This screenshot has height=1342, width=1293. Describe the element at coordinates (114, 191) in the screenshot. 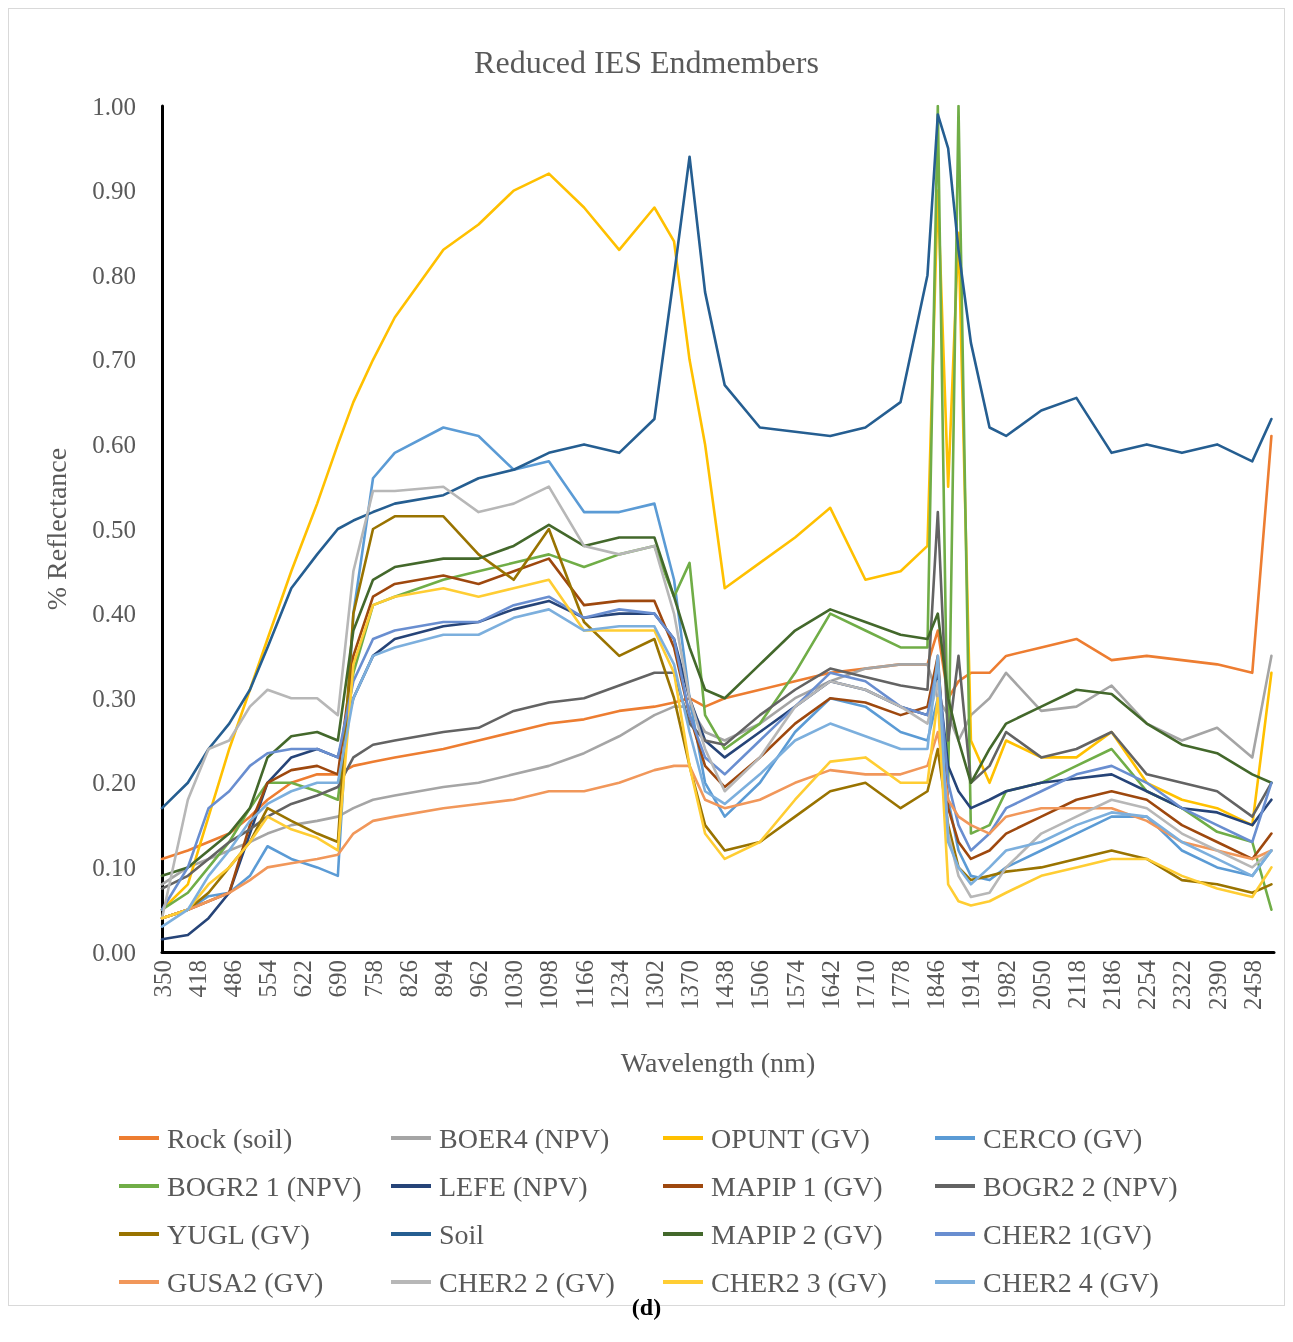

I see `y-tick-label: 0.90` at that location.